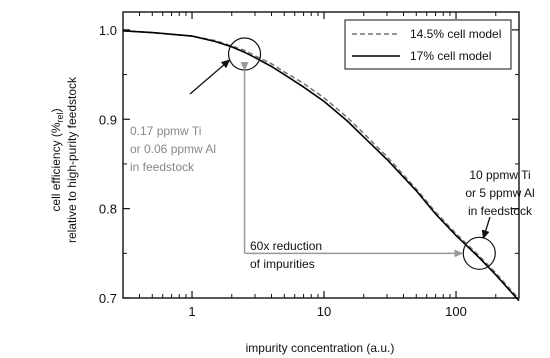  What do you see at coordinates (165, 131) in the screenshot?
I see `annotation-low-line-0: 0.17 ppmw Ti` at bounding box center [165, 131].